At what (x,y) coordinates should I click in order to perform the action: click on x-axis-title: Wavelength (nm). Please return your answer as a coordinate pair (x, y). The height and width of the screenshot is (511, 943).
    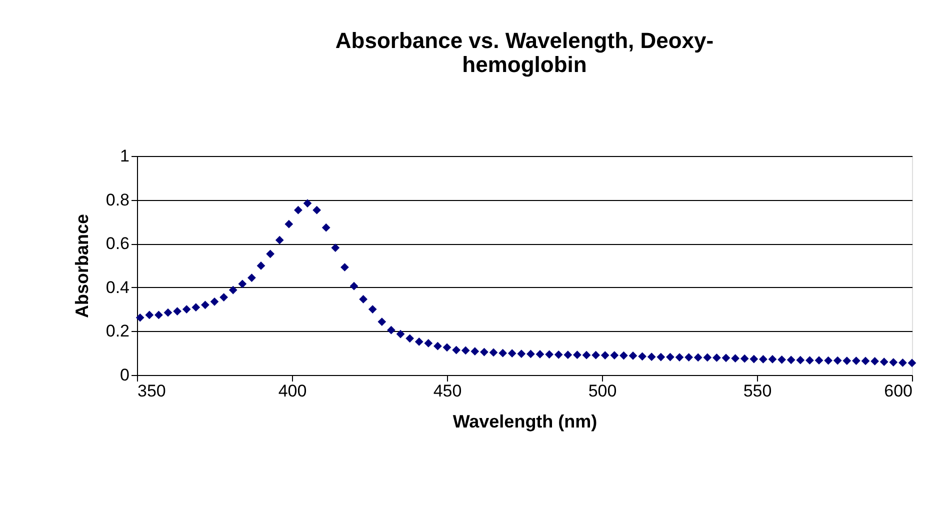
    Looking at the image, I should click on (525, 422).